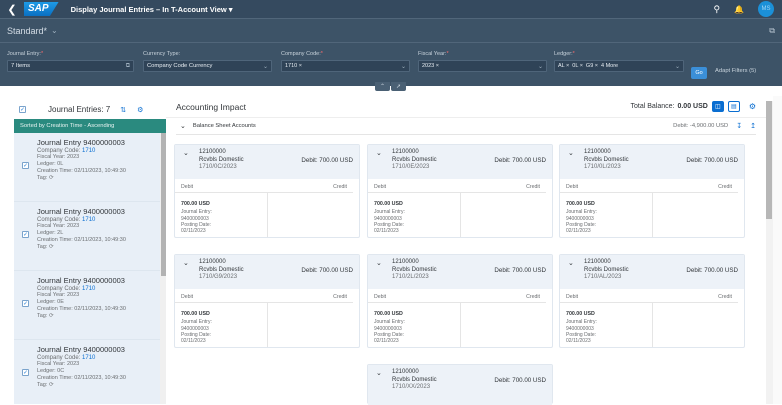  Describe the element at coordinates (736, 71) in the screenshot. I see `adapt-filters-button: Adapt Filters (5)` at that location.